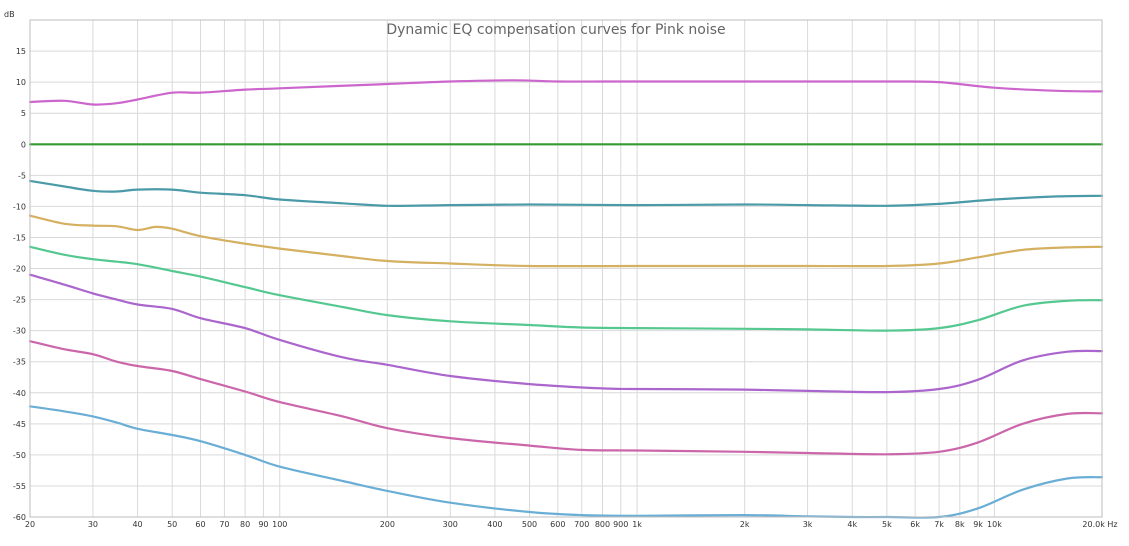  What do you see at coordinates (939, 524) in the screenshot?
I see `x-tick-label: 7k` at bounding box center [939, 524].